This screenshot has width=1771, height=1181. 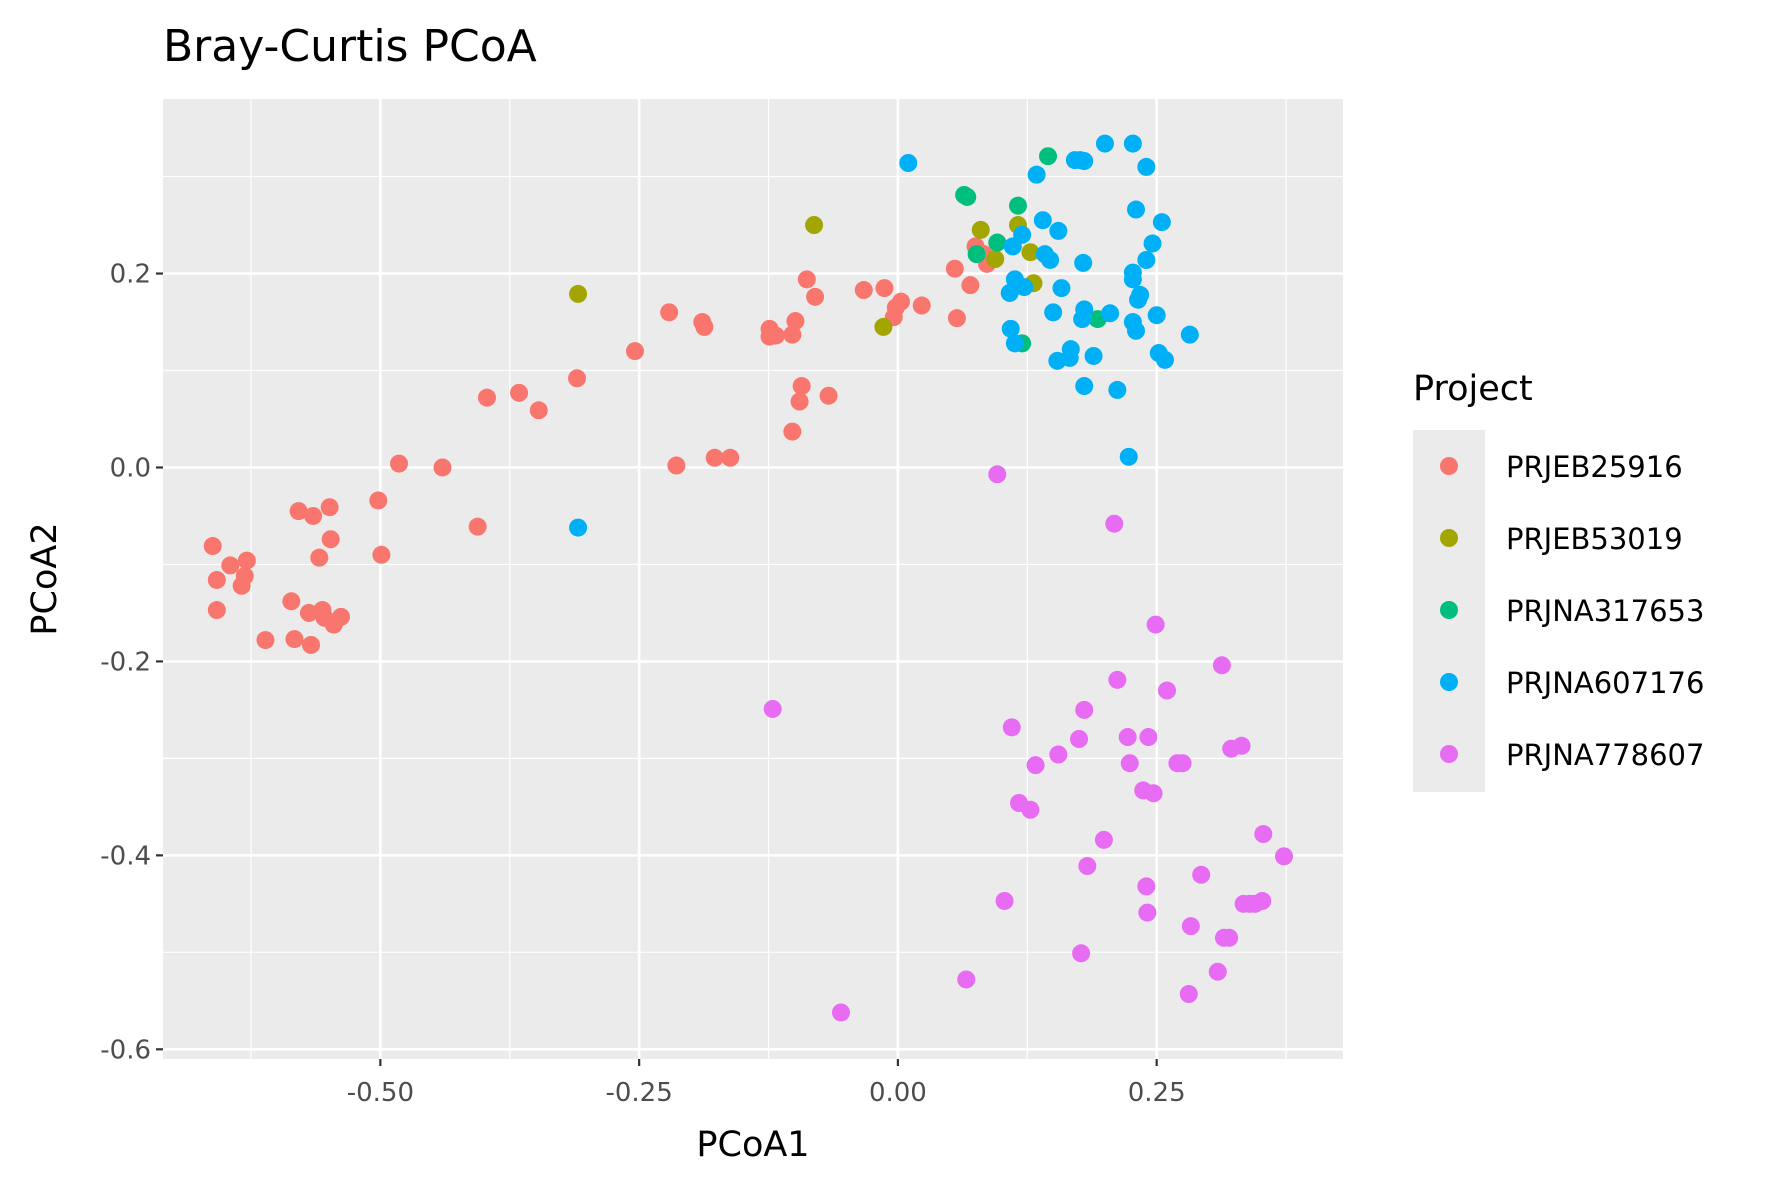 I want to click on x-tick-label: 0.25, so click(x=1157, y=1093).